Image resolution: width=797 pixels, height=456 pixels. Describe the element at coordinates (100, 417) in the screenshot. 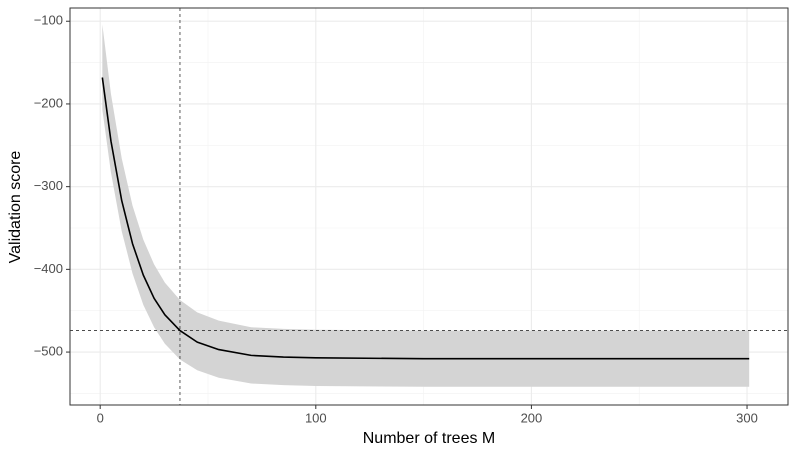

I see `x-tick-label: 0` at that location.